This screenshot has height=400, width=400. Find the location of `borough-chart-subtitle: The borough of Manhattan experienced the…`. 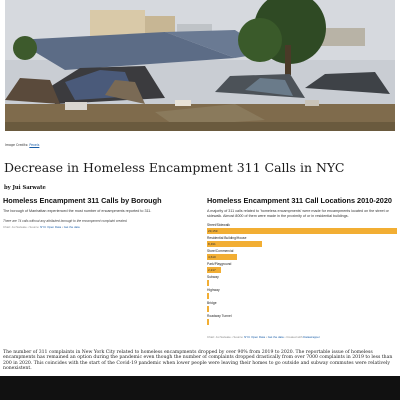

borough-chart-subtitle: The borough of Manhattan experienced the… is located at coordinates (77, 211).